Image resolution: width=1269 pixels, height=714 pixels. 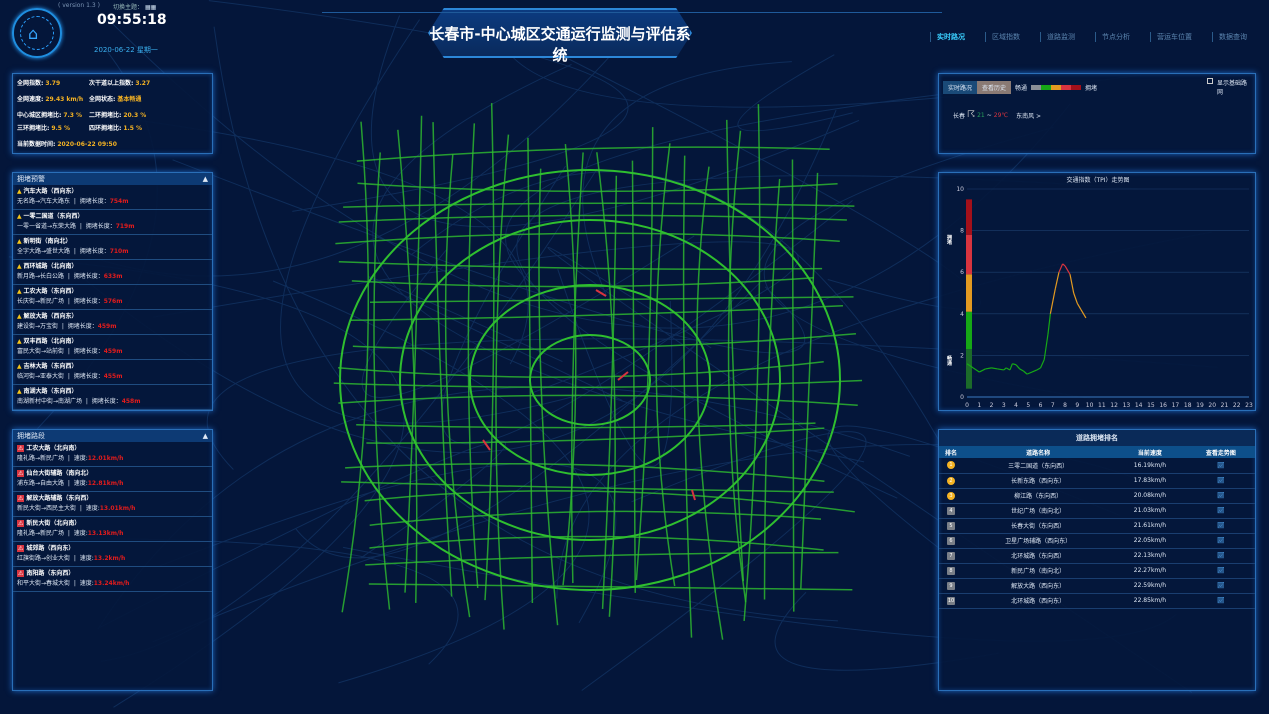 I want to click on ring3-ratio: 9.5 %, so click(x=61, y=128).